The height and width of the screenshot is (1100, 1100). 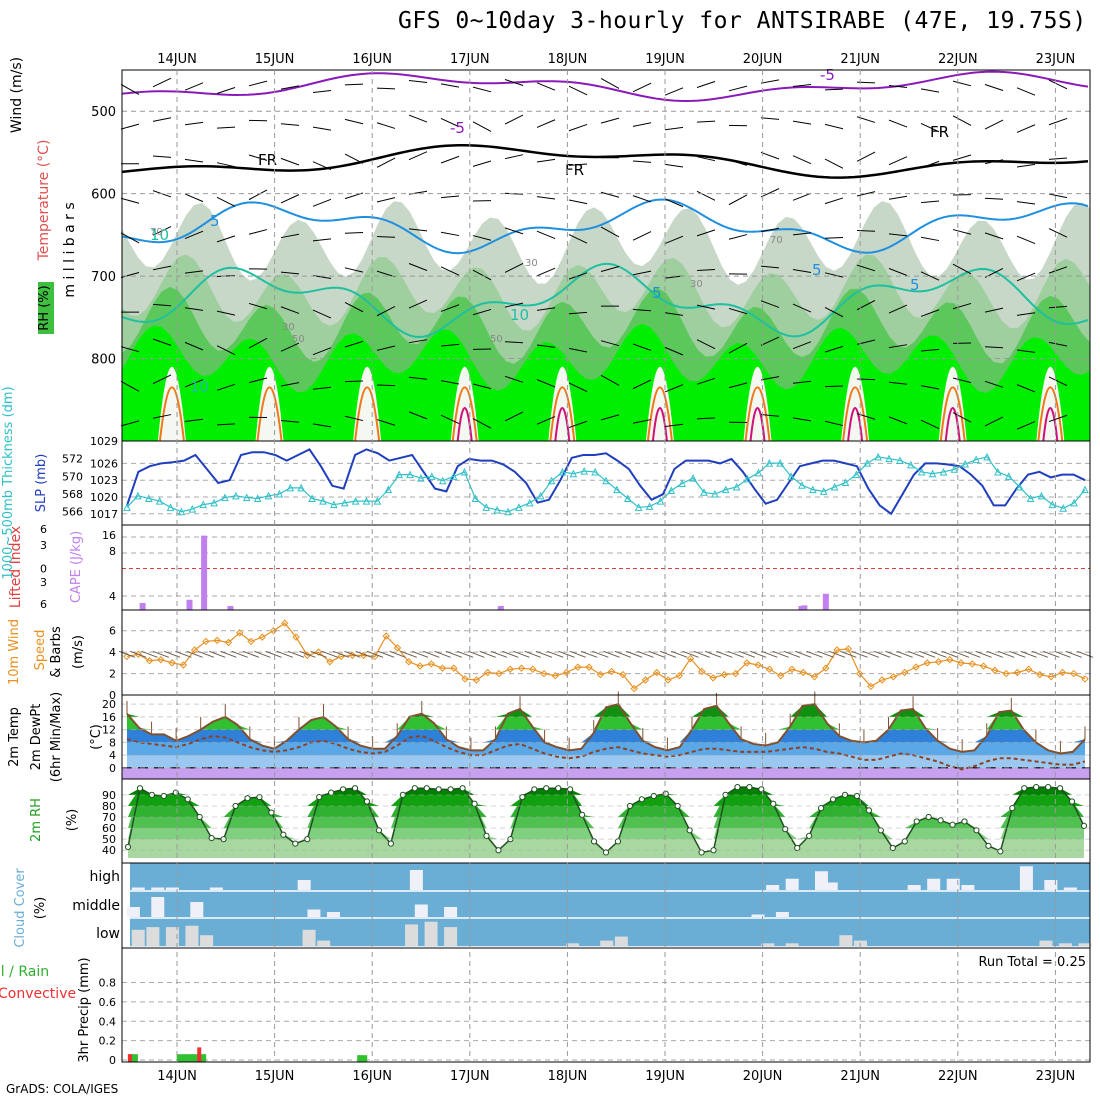 What do you see at coordinates (44, 201) in the screenshot?
I see `ylabel-temperature: Temperature (°C)` at bounding box center [44, 201].